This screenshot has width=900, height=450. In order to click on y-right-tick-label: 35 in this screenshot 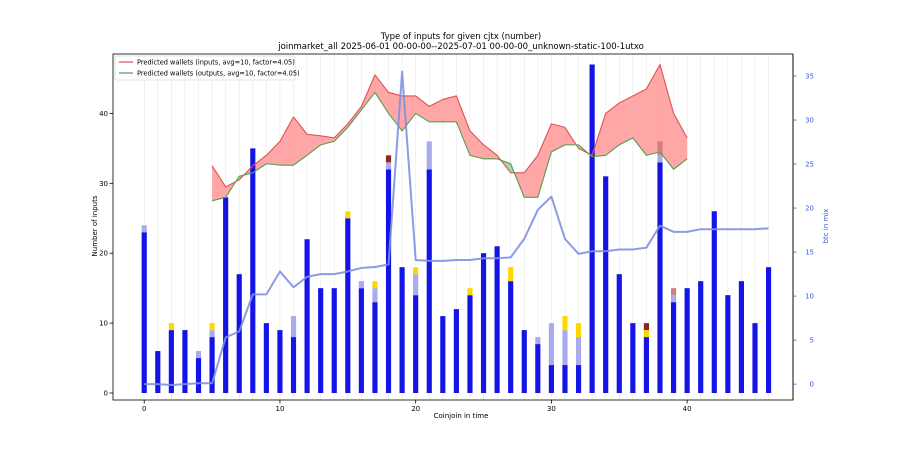, I will do `click(809, 77)`.